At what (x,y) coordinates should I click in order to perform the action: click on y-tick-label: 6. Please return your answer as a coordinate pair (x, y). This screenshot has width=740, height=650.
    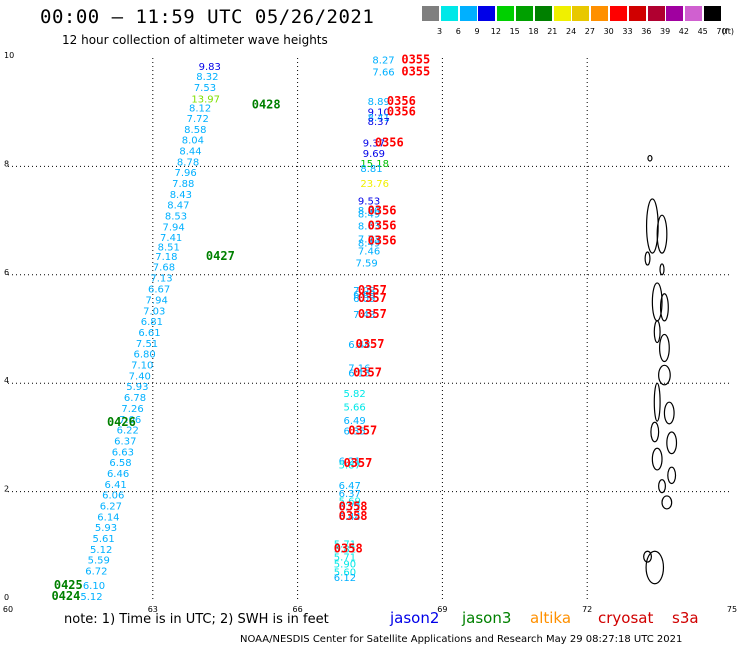
    Looking at the image, I should click on (6, 272).